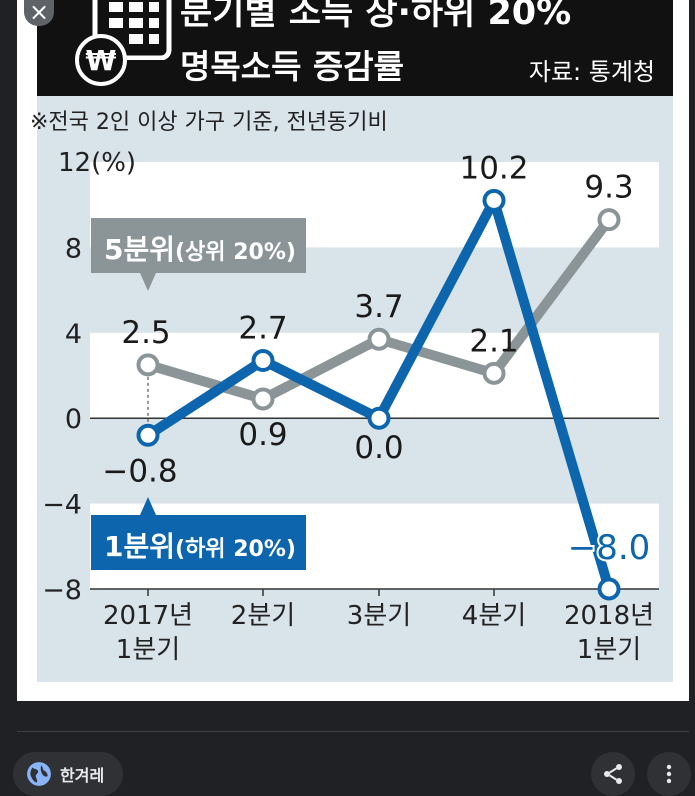 The width and height of the screenshot is (695, 796). I want to click on series-lower-legend-label: 1분위(하위 20%), so click(200, 546).